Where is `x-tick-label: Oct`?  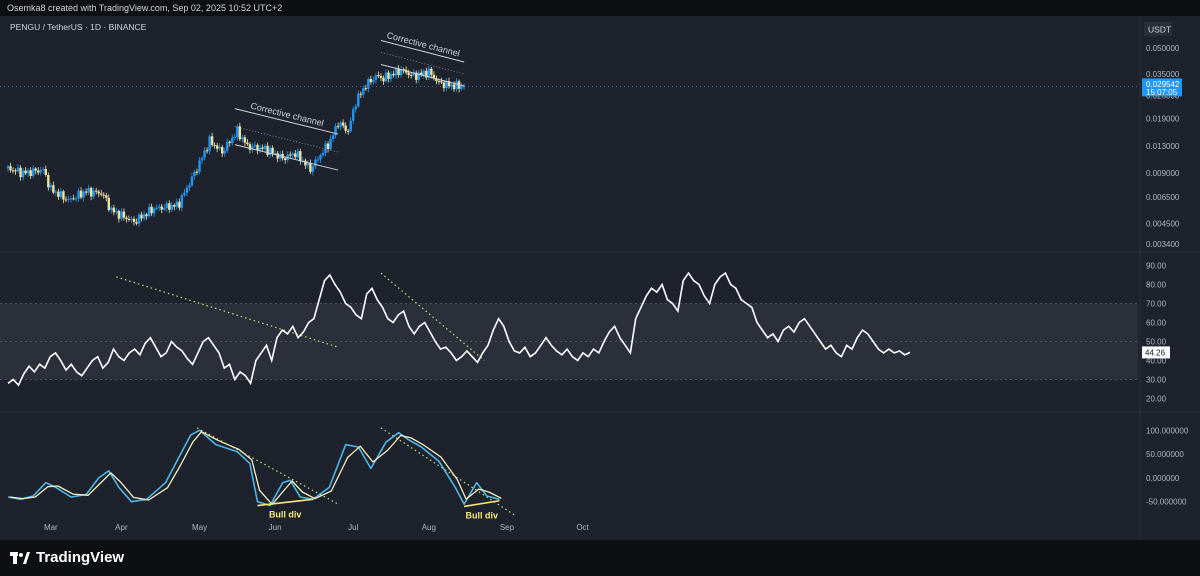 x-tick-label: Oct is located at coordinates (582, 527).